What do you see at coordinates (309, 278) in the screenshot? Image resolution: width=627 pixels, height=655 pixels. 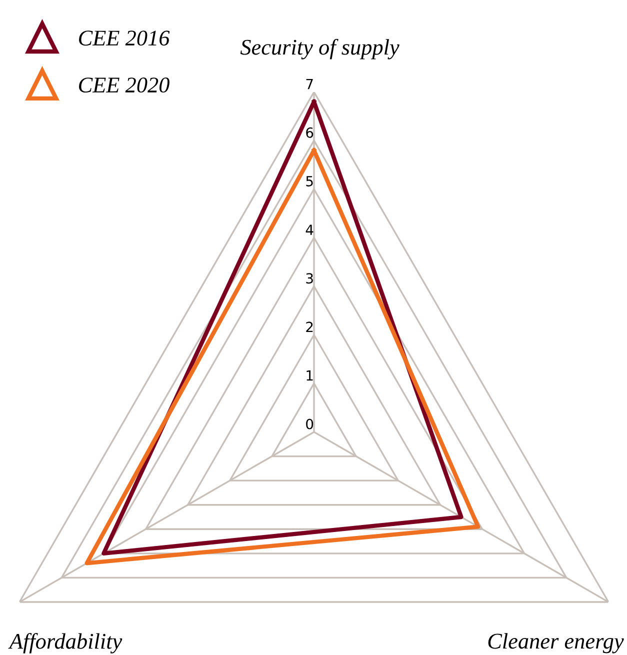 I see `y-tick-label: 3` at bounding box center [309, 278].